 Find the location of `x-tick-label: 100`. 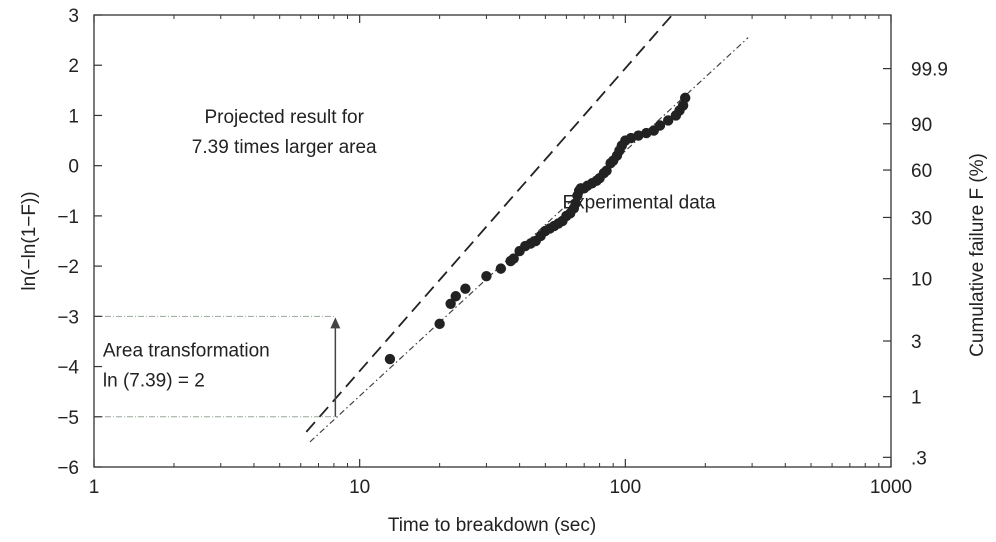

x-tick-label: 100 is located at coordinates (625, 487).